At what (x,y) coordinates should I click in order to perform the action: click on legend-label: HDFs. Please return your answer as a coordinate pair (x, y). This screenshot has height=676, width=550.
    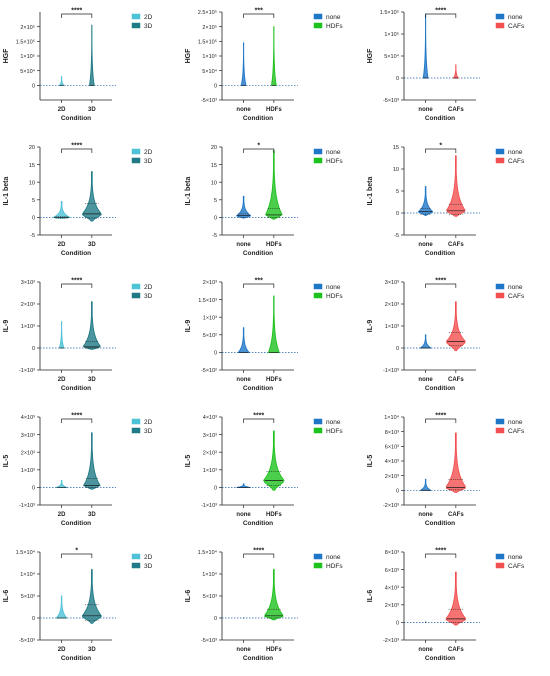
    Looking at the image, I should click on (334, 431).